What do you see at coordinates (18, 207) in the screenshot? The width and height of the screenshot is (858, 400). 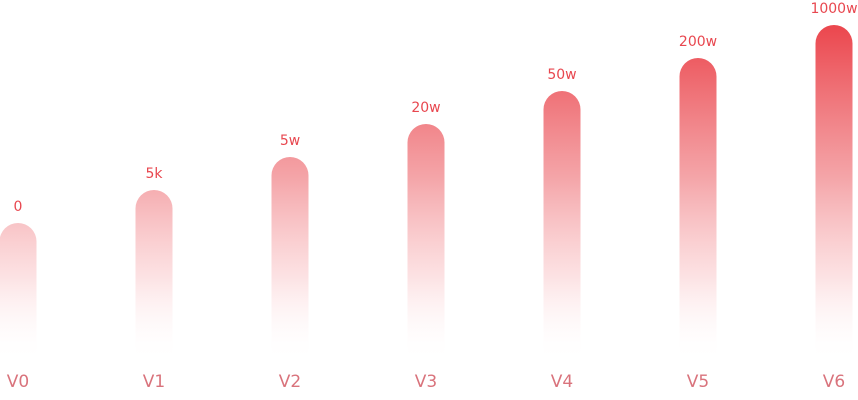 I see `threshold-label: 0` at bounding box center [18, 207].